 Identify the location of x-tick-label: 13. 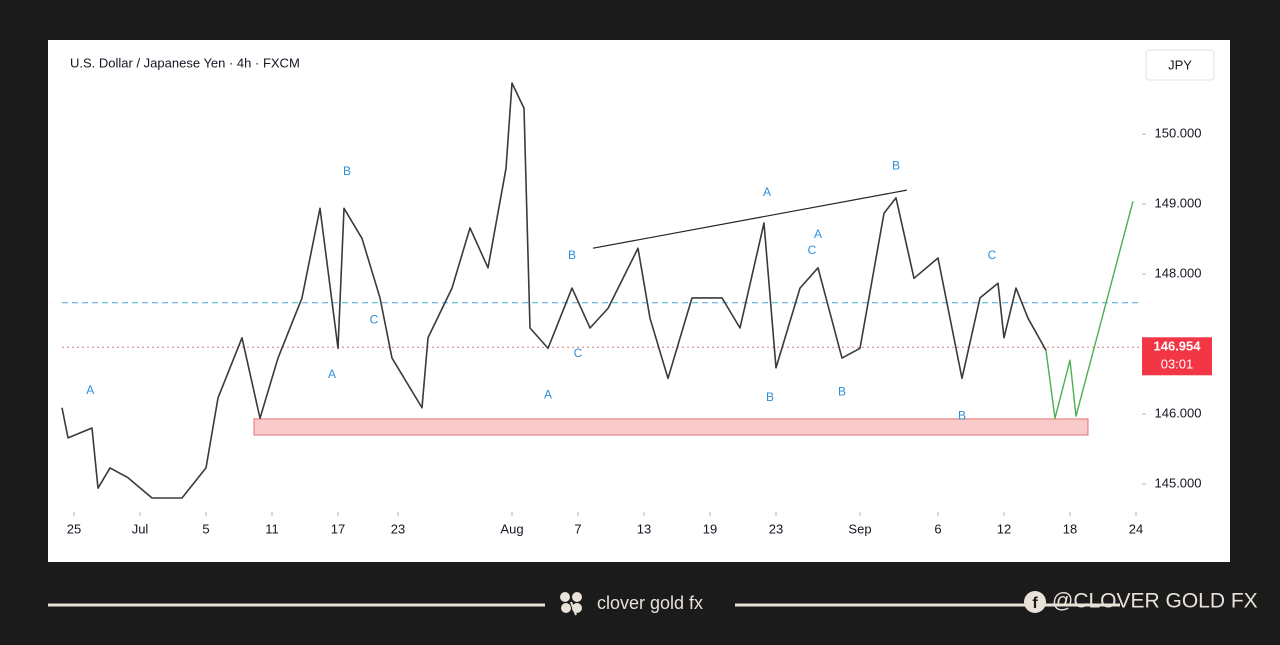
(644, 528).